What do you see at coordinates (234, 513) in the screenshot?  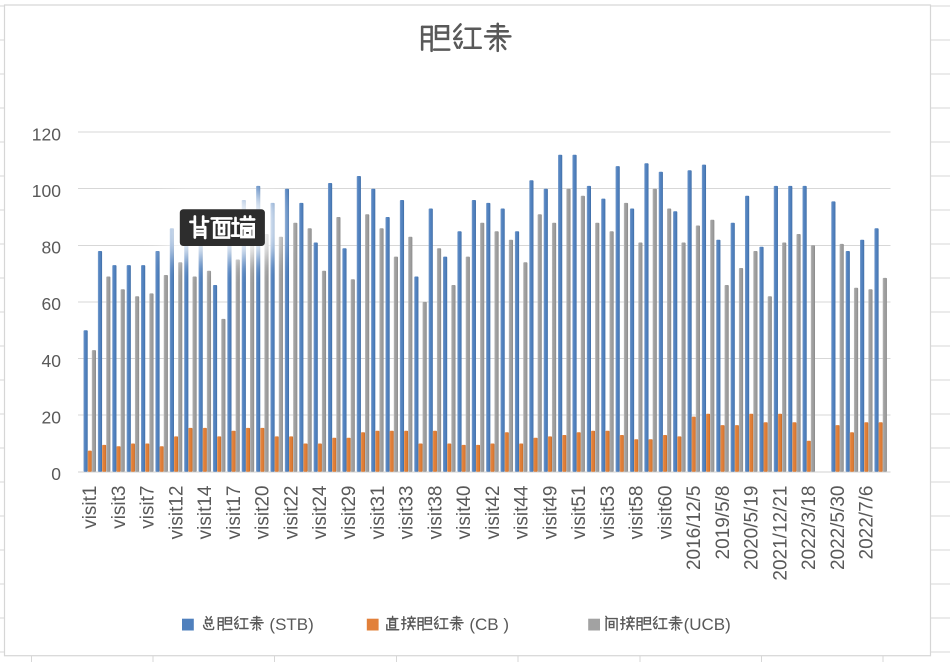 I see `svg-text: visit17` at bounding box center [234, 513].